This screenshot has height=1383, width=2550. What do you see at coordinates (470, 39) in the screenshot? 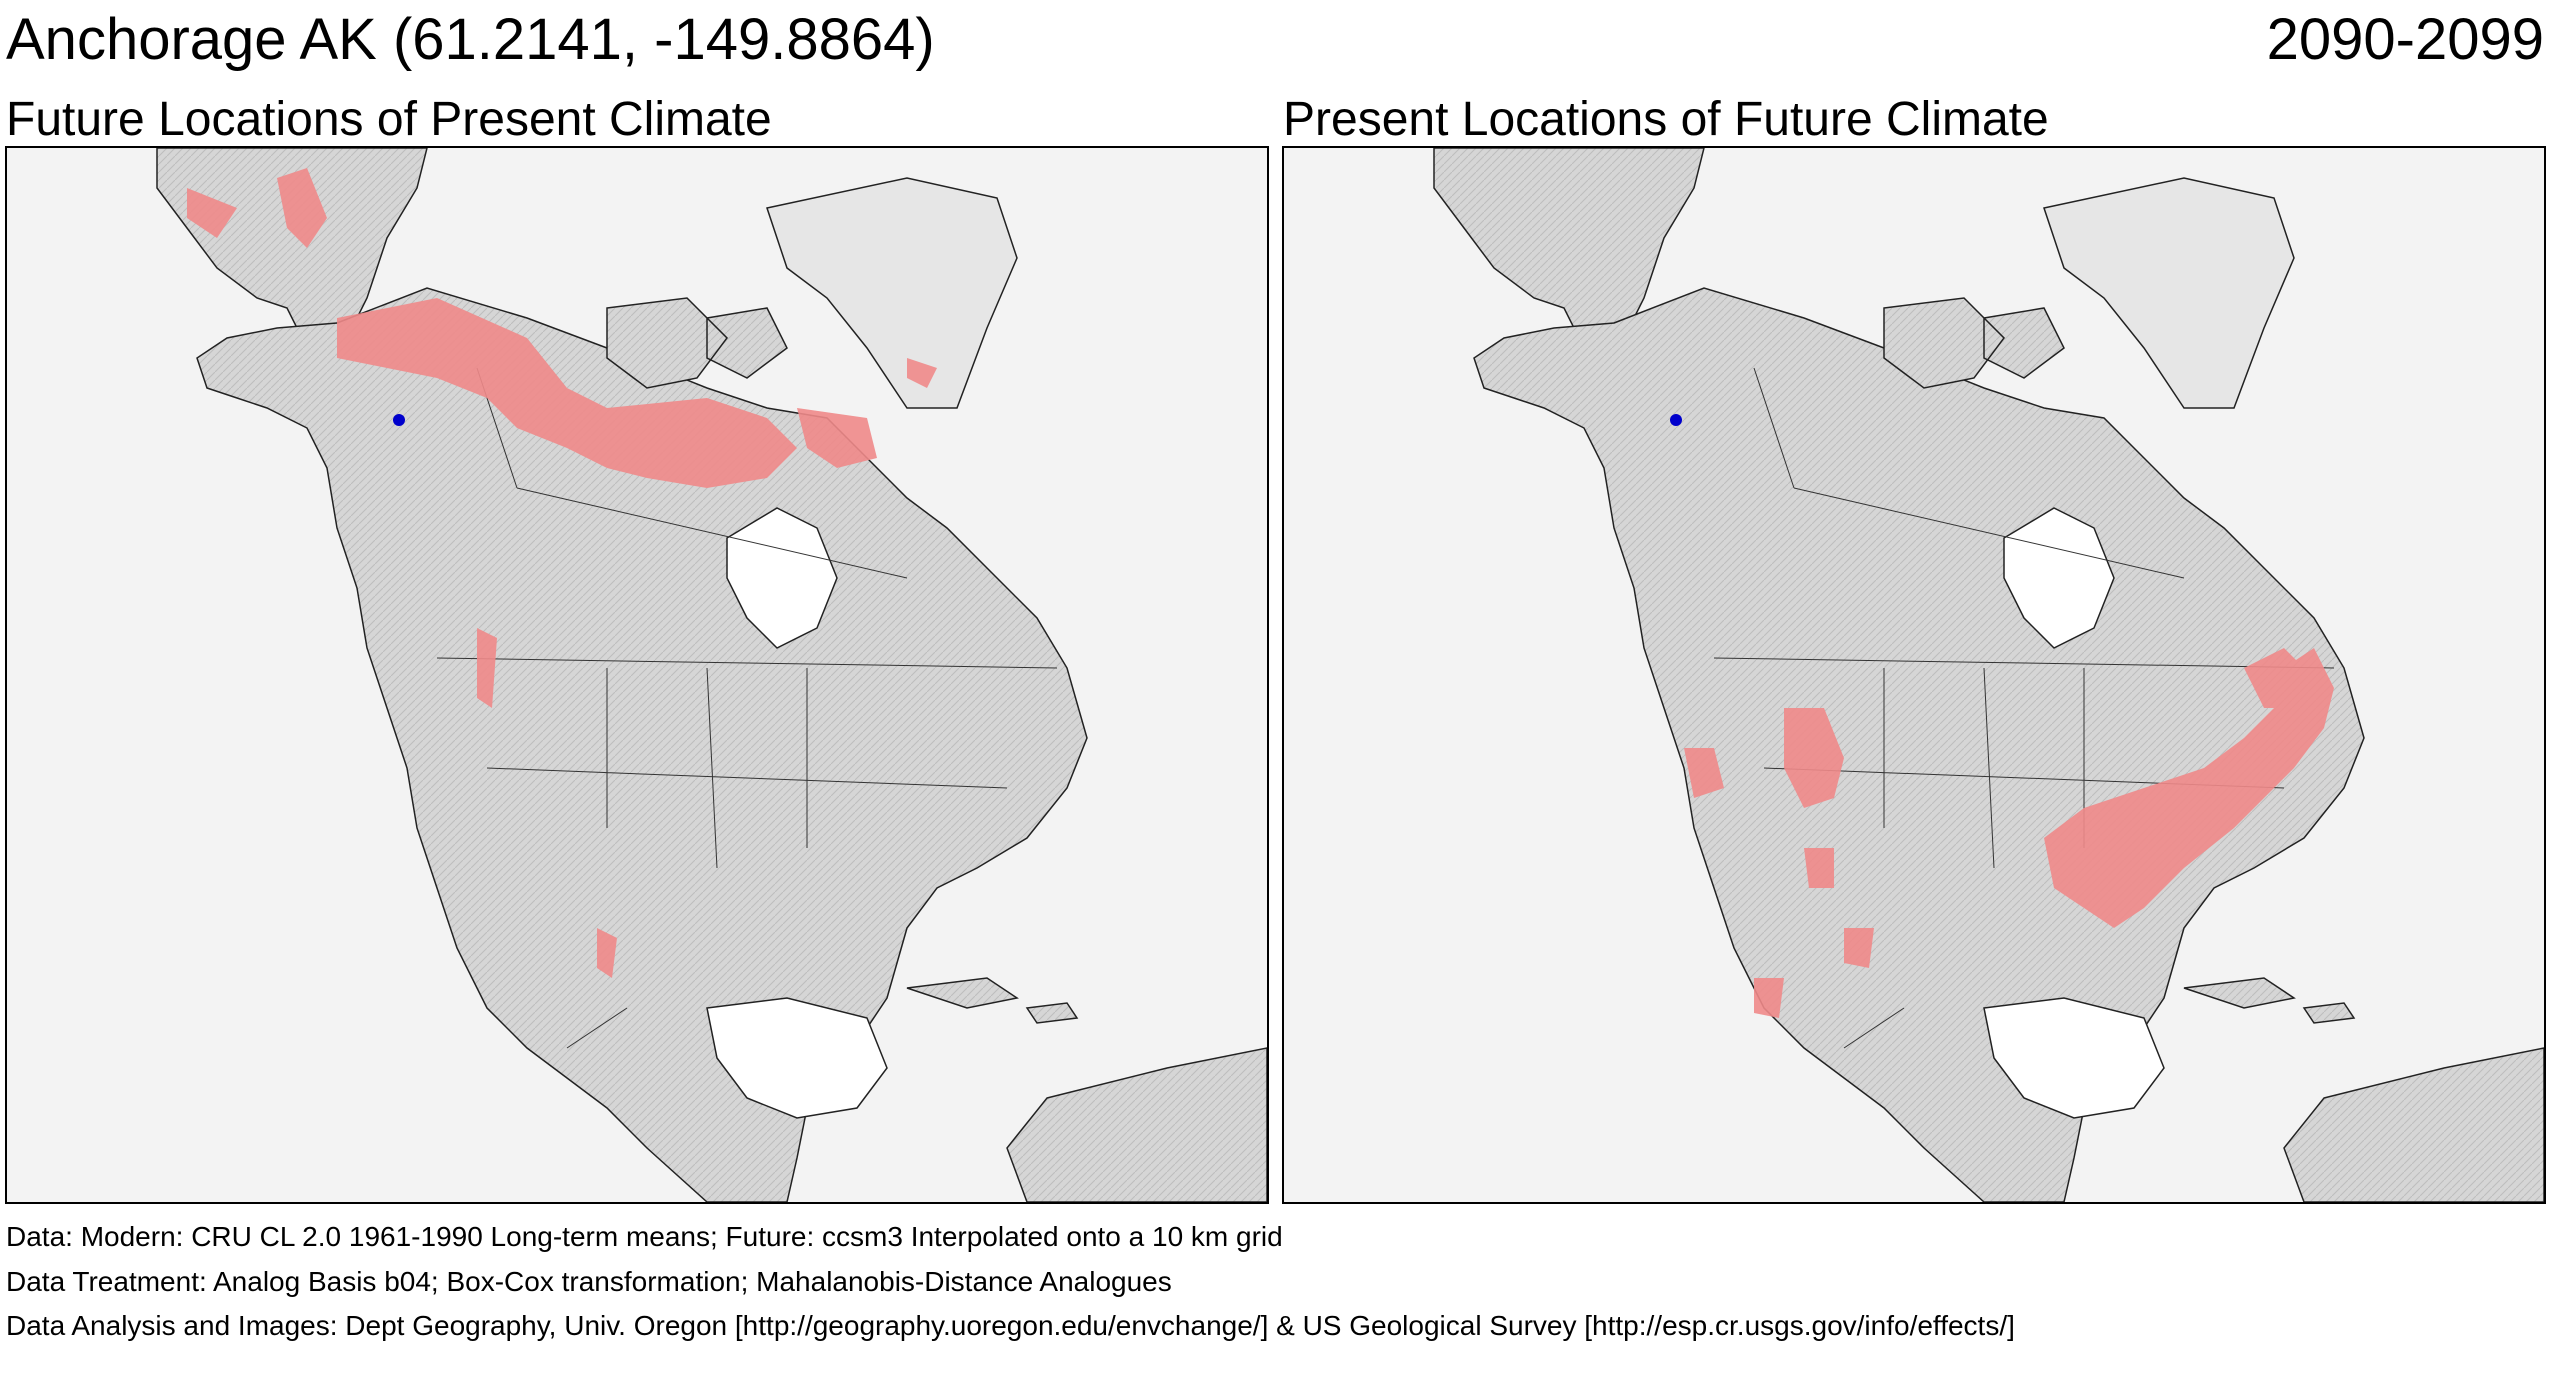
I see `location-title: Anchorage AK (61.2141, -149.8864)` at bounding box center [470, 39].